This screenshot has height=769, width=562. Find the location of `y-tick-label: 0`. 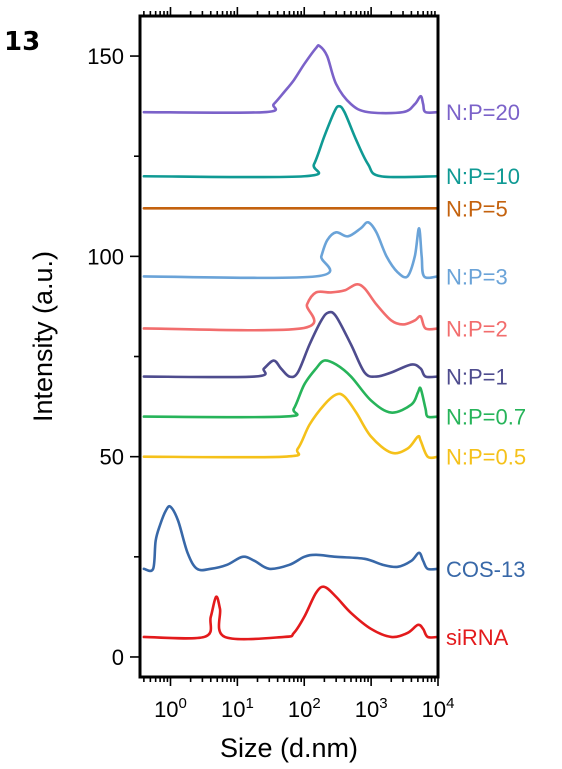

y-tick-label: 0 is located at coordinates (118, 657).